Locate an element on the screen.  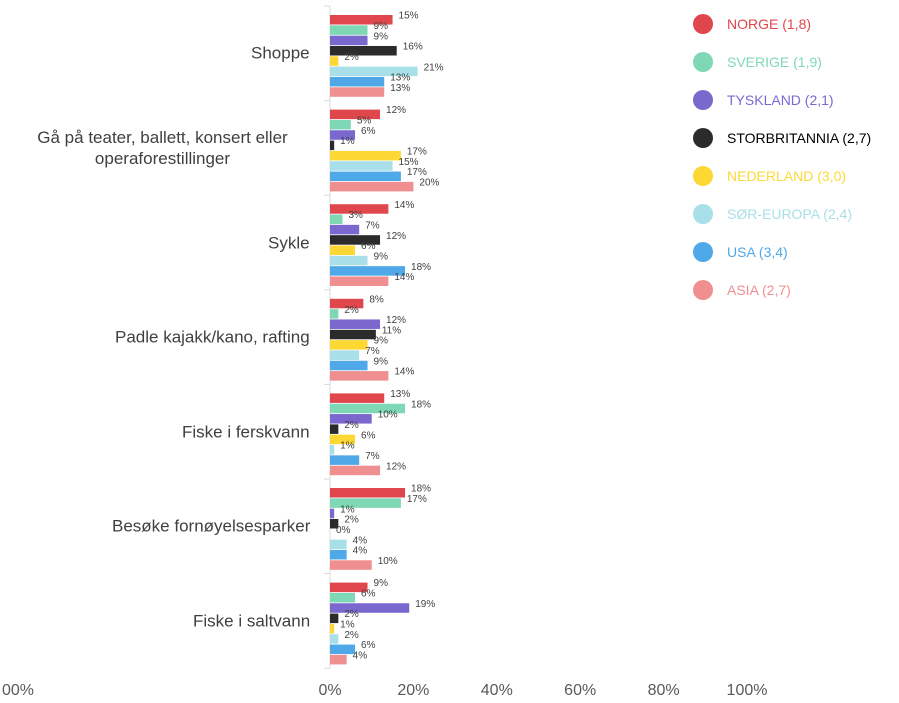
legend-label: NORGE (1,8) is located at coordinates (769, 24).